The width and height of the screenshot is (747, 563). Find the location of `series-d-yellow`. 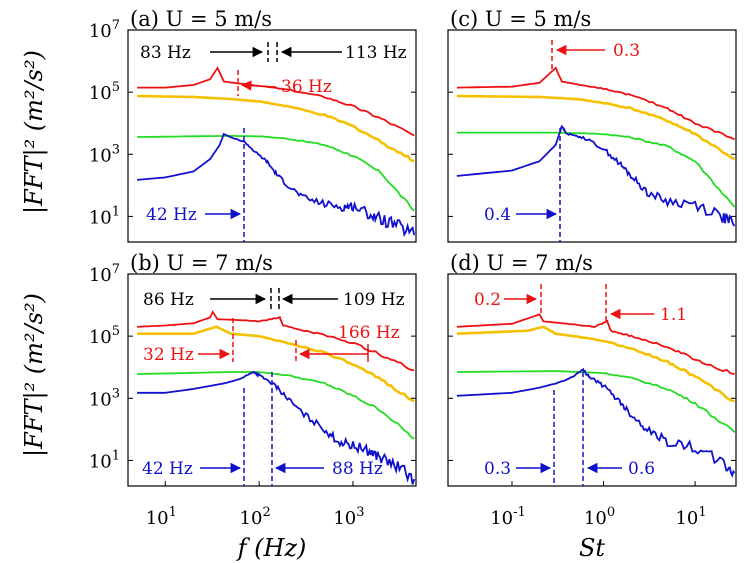

series-d-yellow is located at coordinates (595, 364).